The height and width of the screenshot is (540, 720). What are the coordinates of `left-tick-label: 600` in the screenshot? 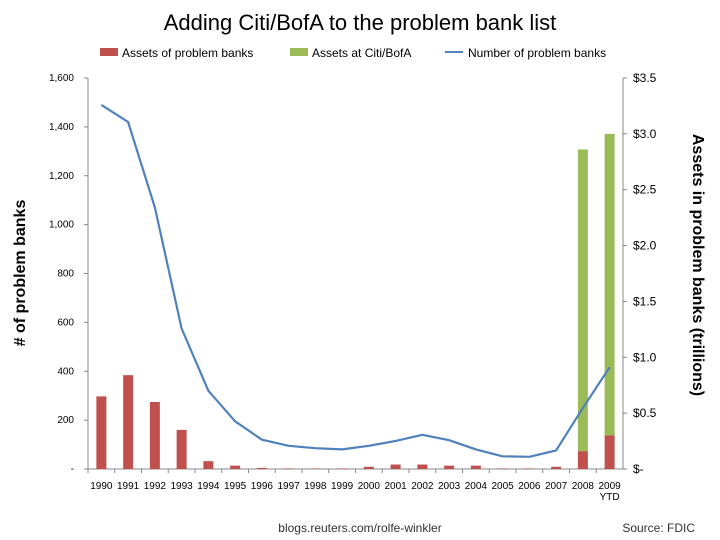 It's located at (65, 322).